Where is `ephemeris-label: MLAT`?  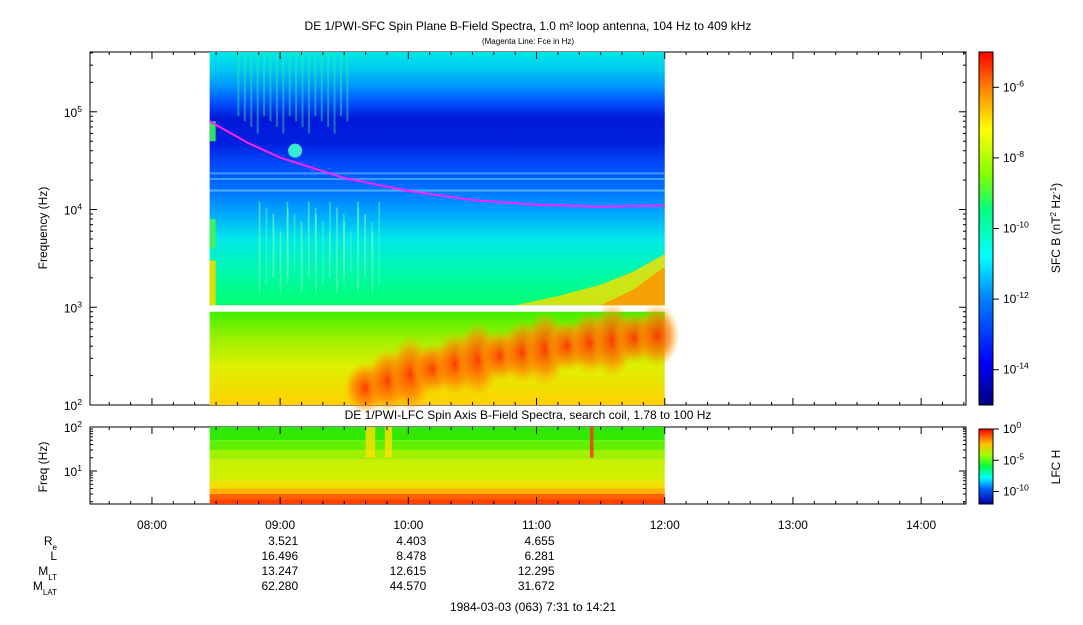
ephemeris-label: MLAT is located at coordinates (45, 588).